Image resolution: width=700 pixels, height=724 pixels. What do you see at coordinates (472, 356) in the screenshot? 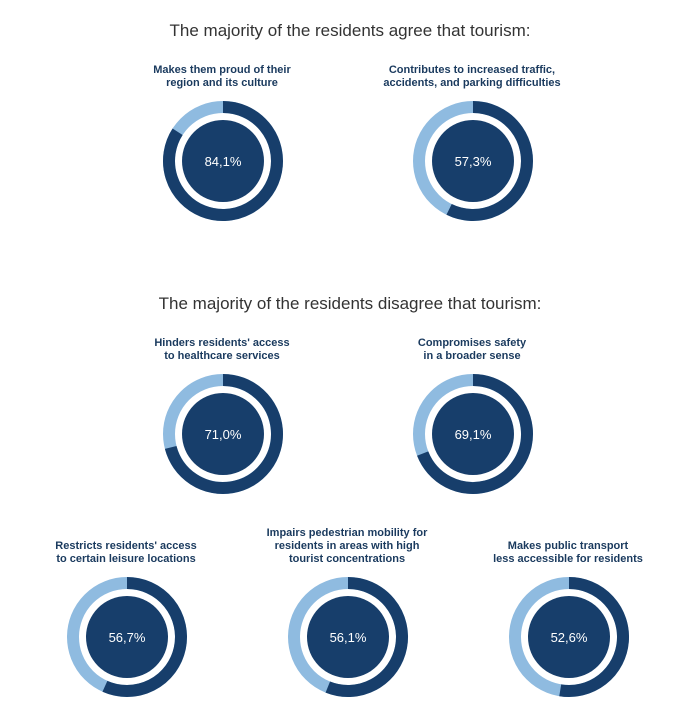
I see `chart-label-line: in a broader sense` at bounding box center [472, 356].